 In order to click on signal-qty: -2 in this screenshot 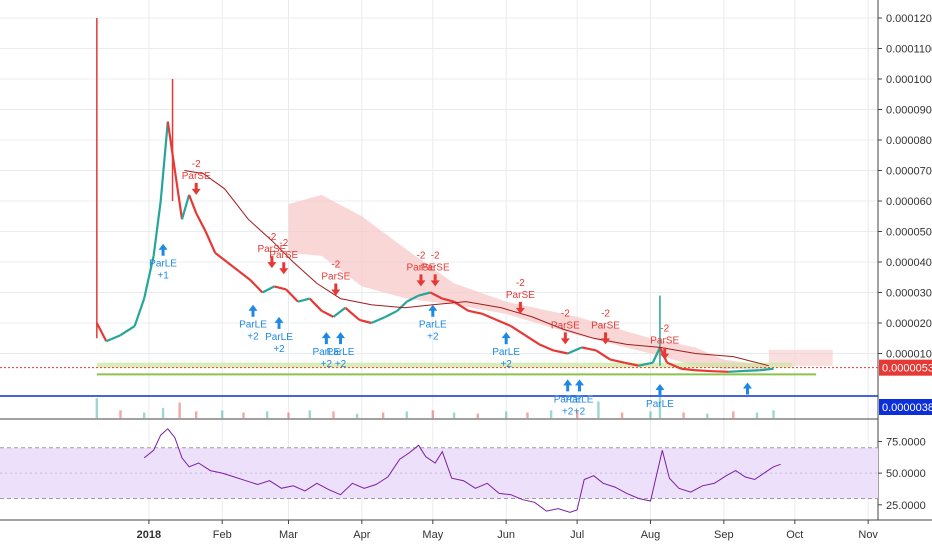, I will do `click(283, 243)`.